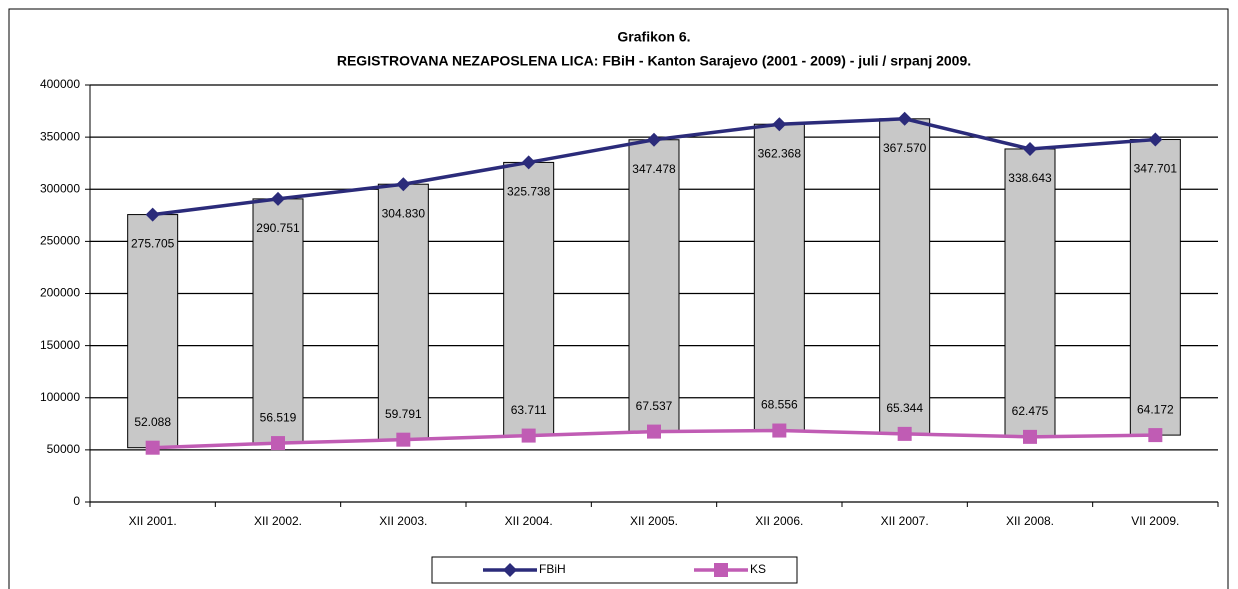  What do you see at coordinates (904, 408) in the screenshot?
I see `data-label: 65.344` at bounding box center [904, 408].